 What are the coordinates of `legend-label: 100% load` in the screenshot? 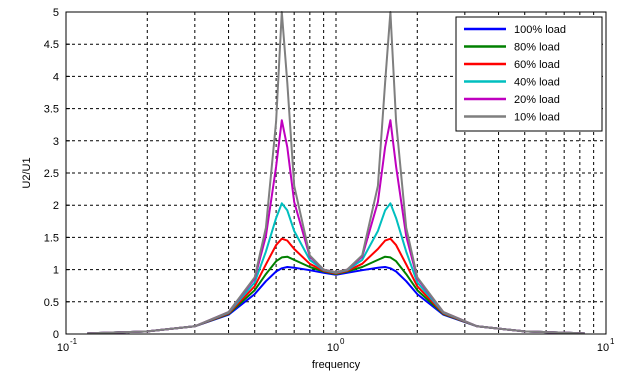 It's located at (540, 30).